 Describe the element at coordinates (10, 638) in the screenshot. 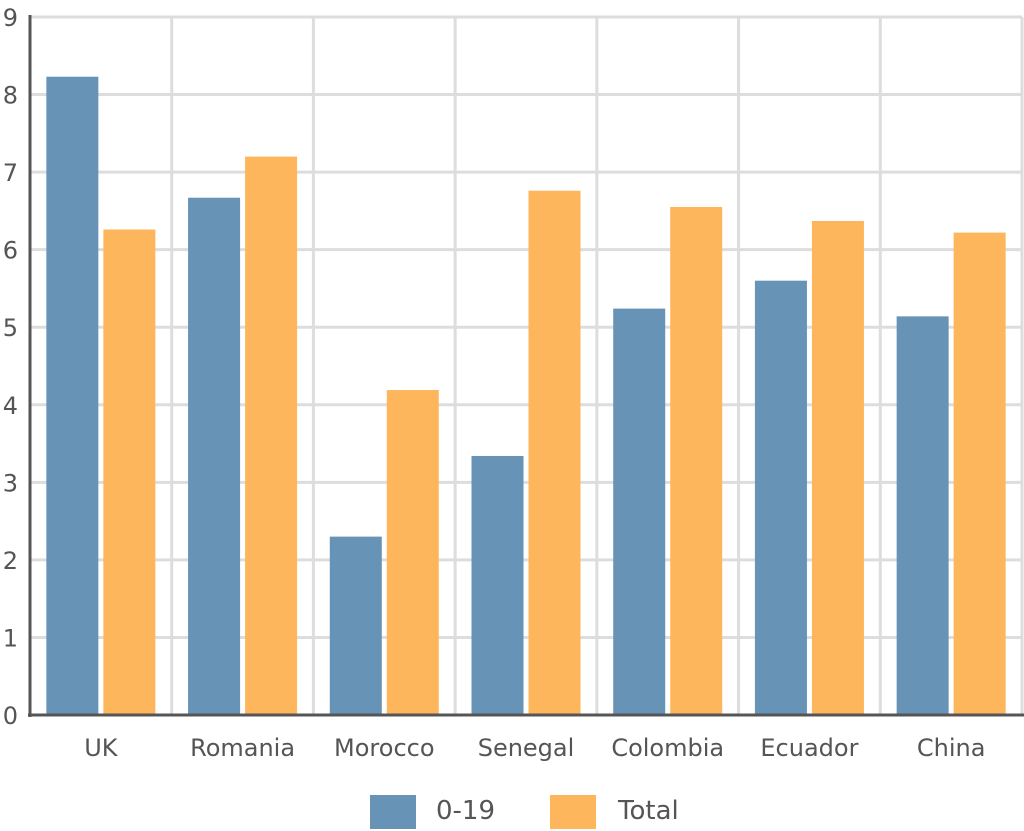

I see `y-tick-label: 1` at that location.